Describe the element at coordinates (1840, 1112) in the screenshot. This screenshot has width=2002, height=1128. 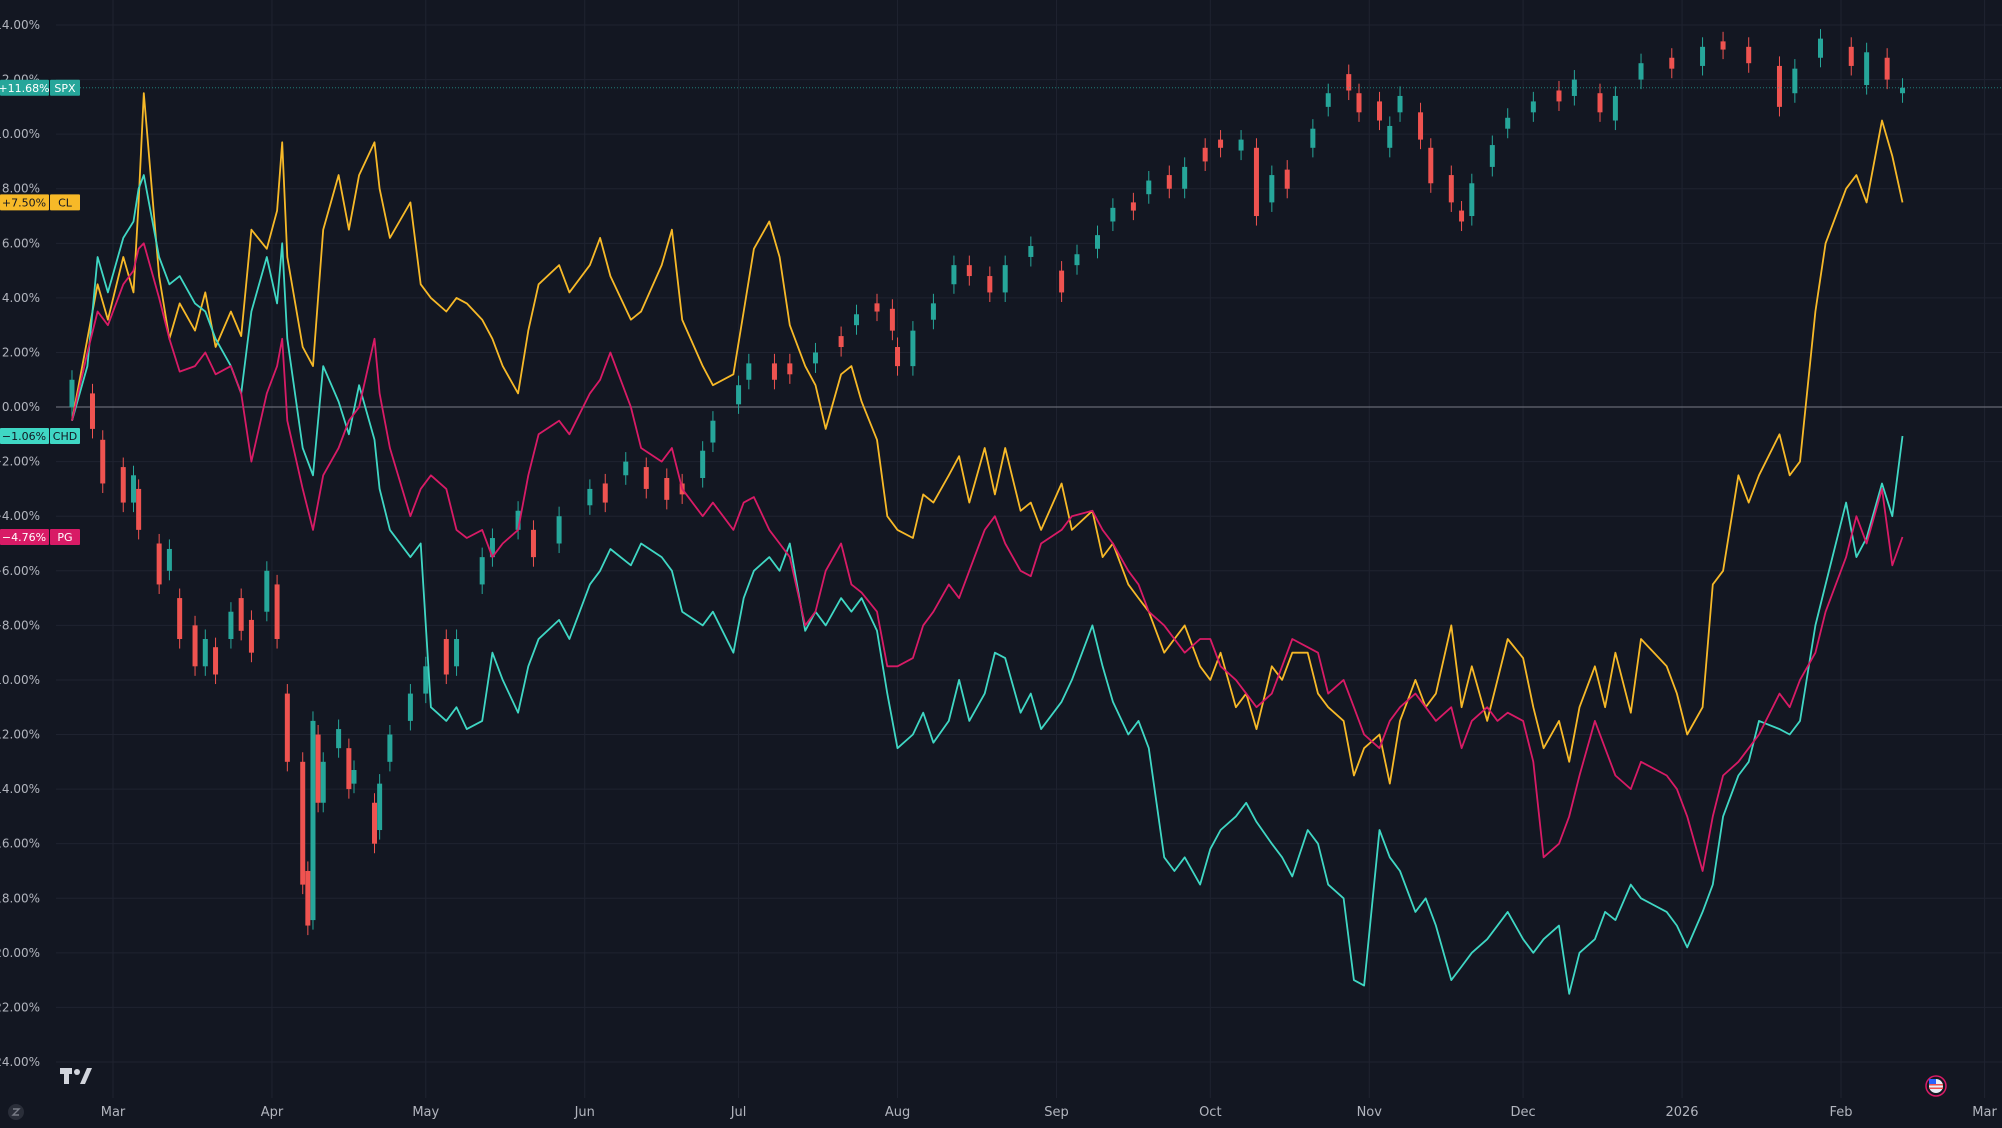
I see `x-tick-label: Feb` at that location.